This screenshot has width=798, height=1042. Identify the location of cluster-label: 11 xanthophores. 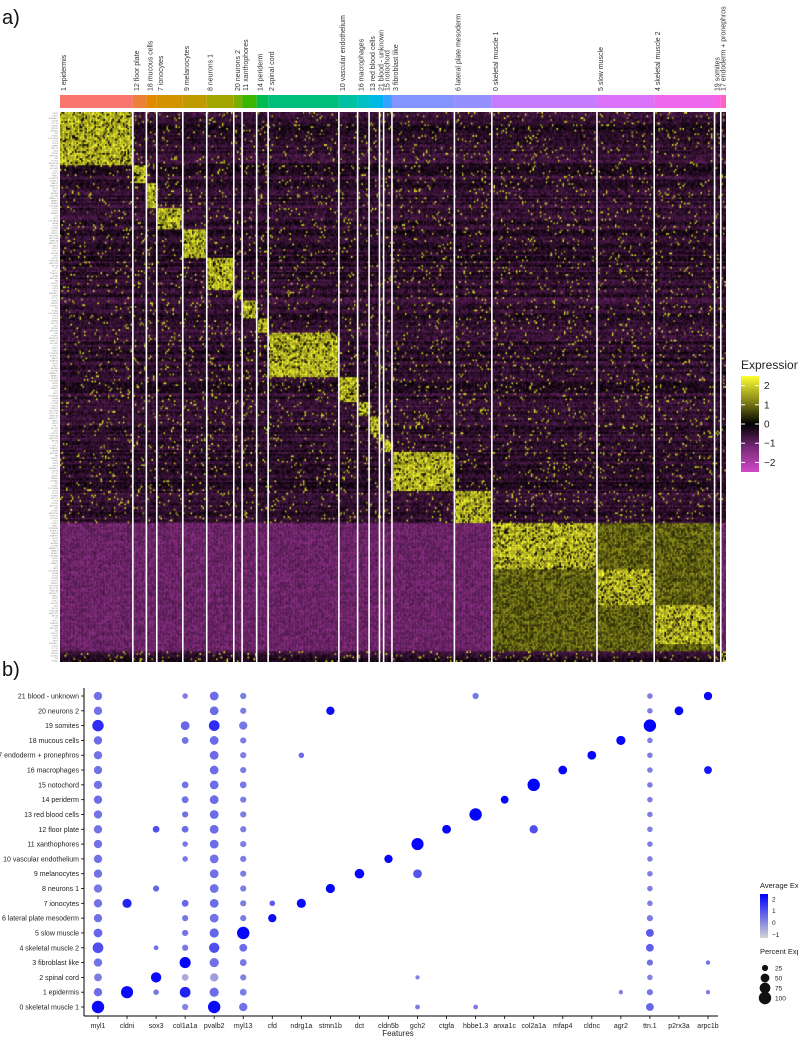
(246, 65).